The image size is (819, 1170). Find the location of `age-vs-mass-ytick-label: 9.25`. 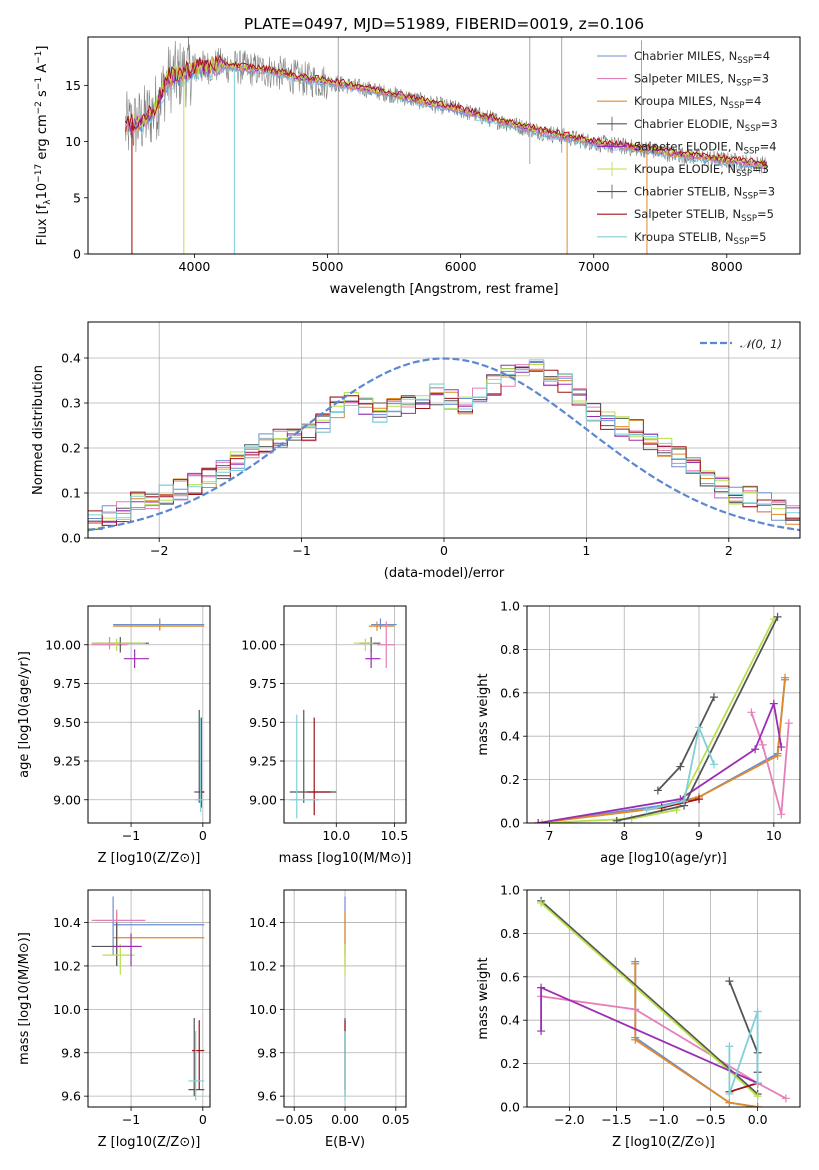

age-vs-mass-ytick-label: 9.25 is located at coordinates (263, 761).